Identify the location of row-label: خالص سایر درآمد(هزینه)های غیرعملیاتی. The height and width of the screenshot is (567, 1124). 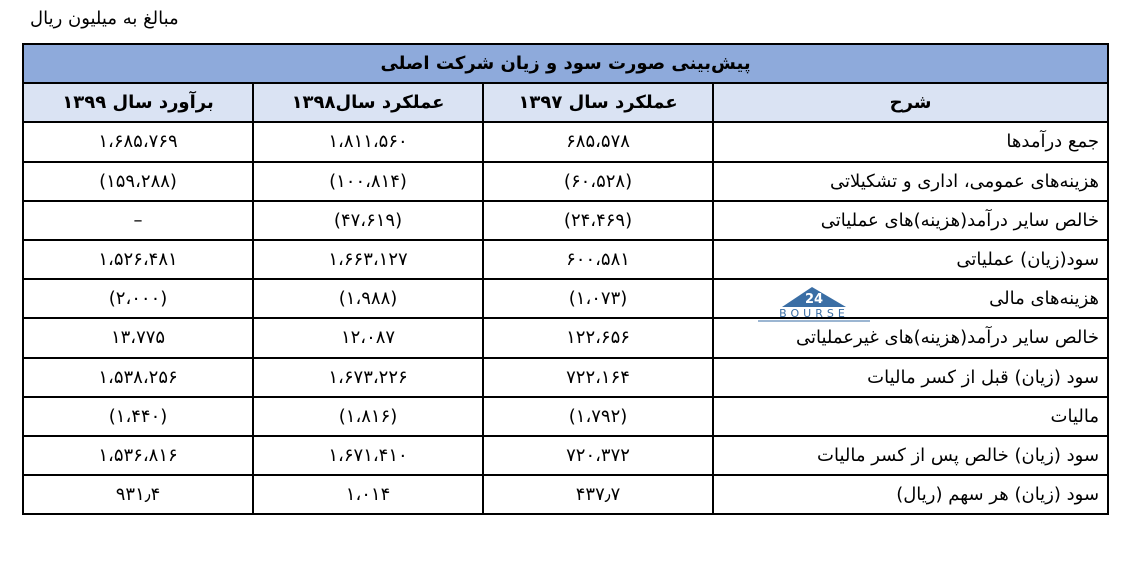
(911, 338).